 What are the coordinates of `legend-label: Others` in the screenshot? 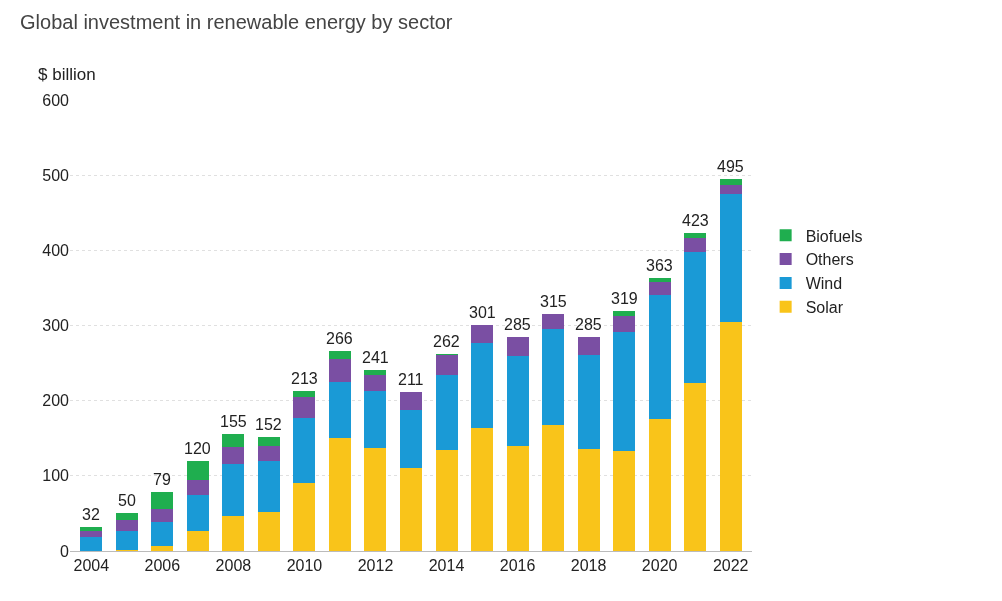 It's located at (829, 260).